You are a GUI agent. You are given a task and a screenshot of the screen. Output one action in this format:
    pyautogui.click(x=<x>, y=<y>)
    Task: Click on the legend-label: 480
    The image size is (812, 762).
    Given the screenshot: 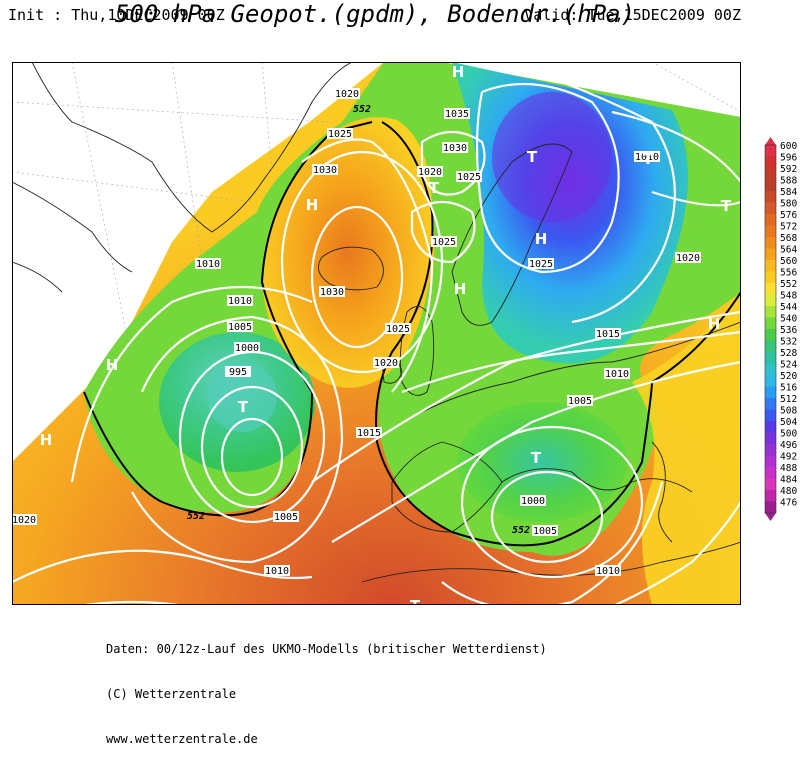 What is the action you would take?
    pyautogui.click(x=788, y=491)
    